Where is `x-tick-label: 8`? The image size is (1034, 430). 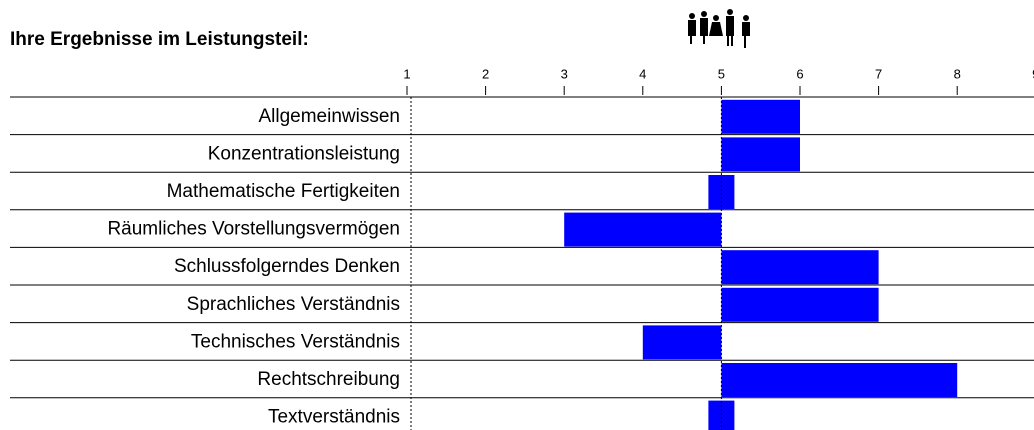 x-tick-label: 8 is located at coordinates (957, 73).